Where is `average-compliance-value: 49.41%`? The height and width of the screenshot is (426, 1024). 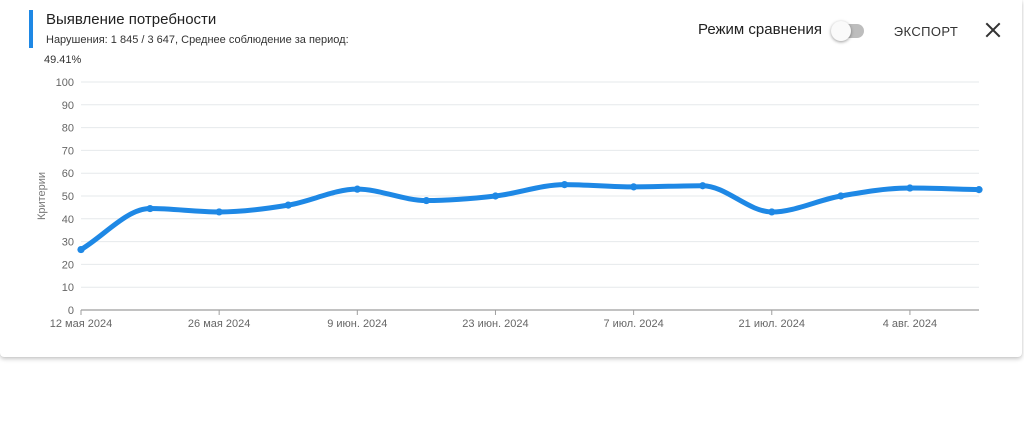
average-compliance-value: 49.41% is located at coordinates (63, 60).